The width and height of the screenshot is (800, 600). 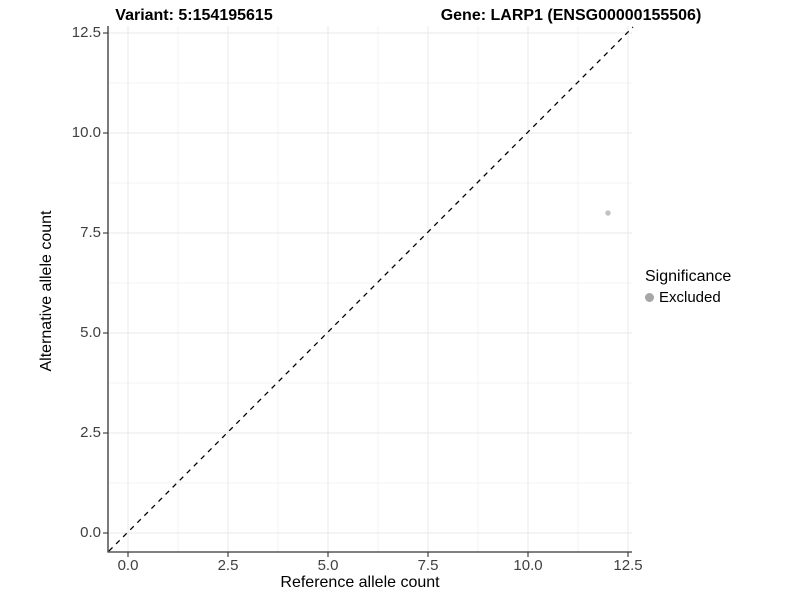 What do you see at coordinates (86, 32) in the screenshot?
I see `y-tick-label: 12.5` at bounding box center [86, 32].